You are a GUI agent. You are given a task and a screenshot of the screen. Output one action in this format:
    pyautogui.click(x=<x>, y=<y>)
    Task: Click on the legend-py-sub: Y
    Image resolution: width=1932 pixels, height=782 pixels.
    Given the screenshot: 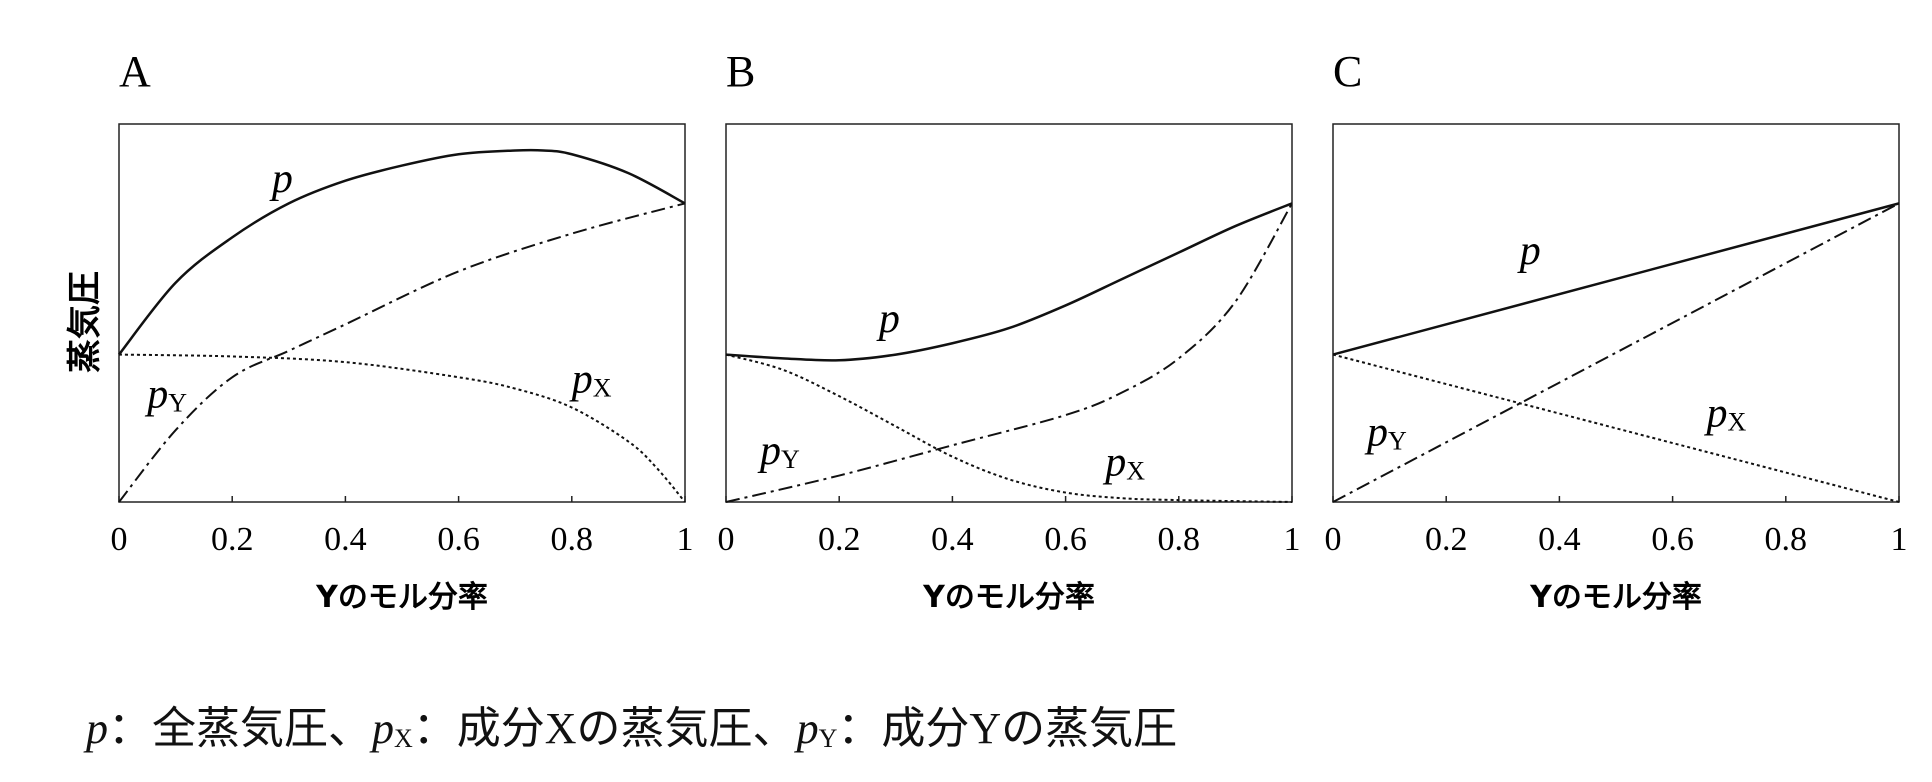 What is the action you would take?
    pyautogui.click(x=828, y=738)
    